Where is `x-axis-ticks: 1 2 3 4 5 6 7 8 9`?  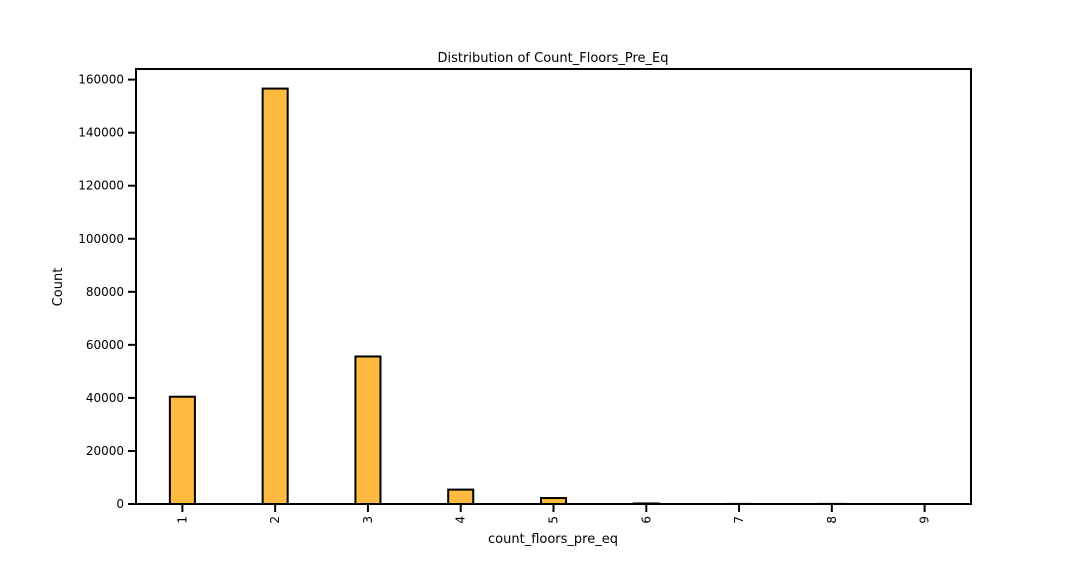 x-axis-ticks: 1 2 3 4 5 6 7 8 9 is located at coordinates (553, 514).